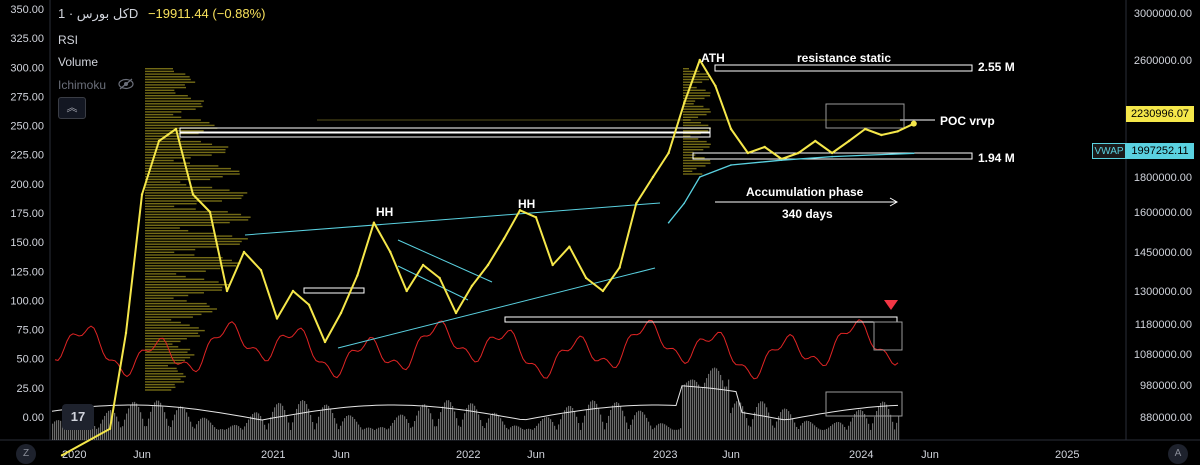 The width and height of the screenshot is (1200, 465). Describe the element at coordinates (72, 108) in the screenshot. I see `collapse-legend-button: ︽` at that location.